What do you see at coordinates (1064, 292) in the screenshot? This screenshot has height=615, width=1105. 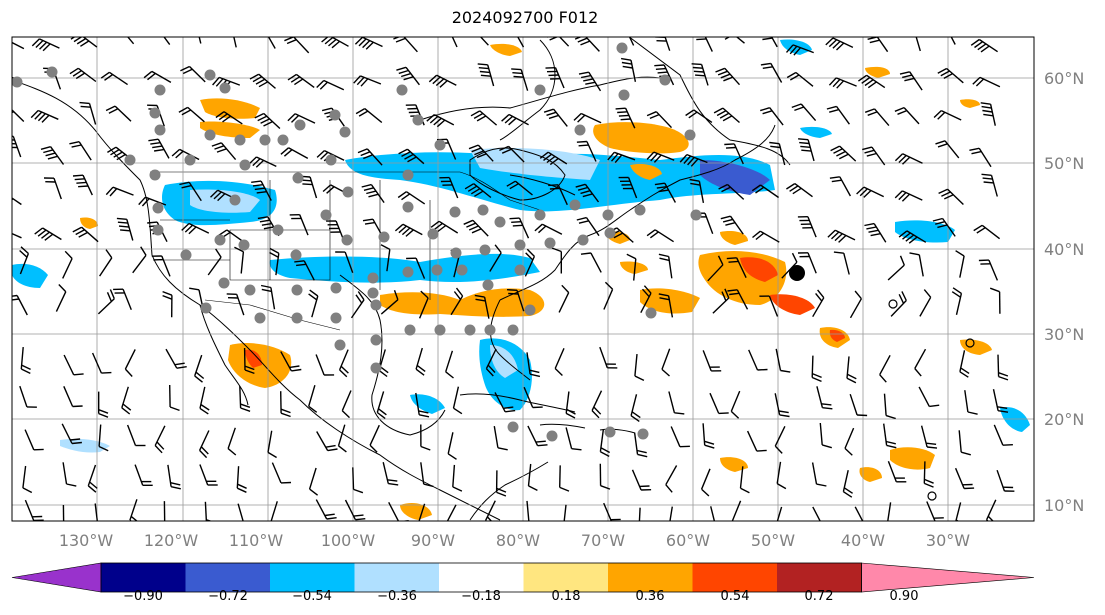 I see `lat-axis-labels: 60°N 50°N 40°N 30°N 20°N 10°N` at bounding box center [1064, 292].